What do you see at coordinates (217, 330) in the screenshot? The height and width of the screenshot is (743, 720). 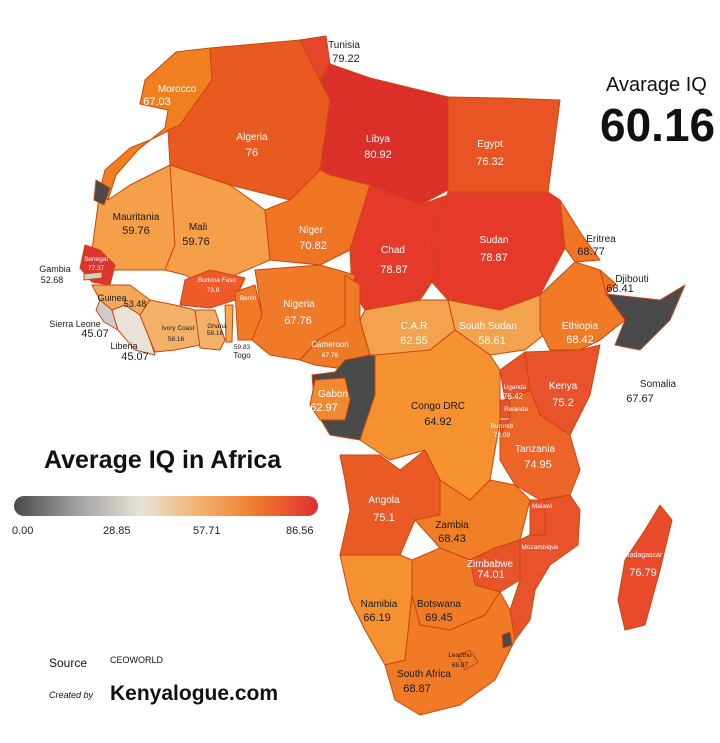 I see `label-ghana: Ghana 58.16` at bounding box center [217, 330].